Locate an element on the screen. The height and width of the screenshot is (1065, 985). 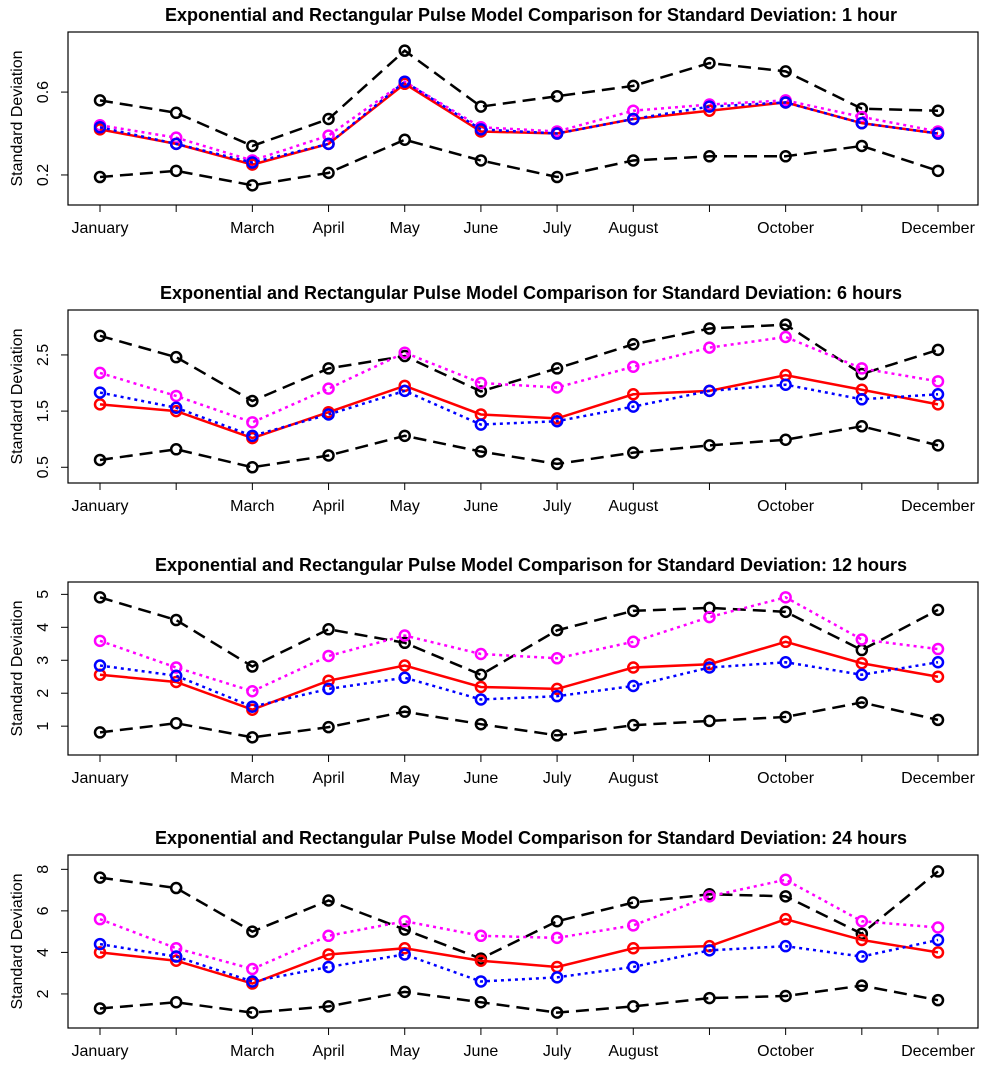
x-tick-label: June is located at coordinates (481, 778).